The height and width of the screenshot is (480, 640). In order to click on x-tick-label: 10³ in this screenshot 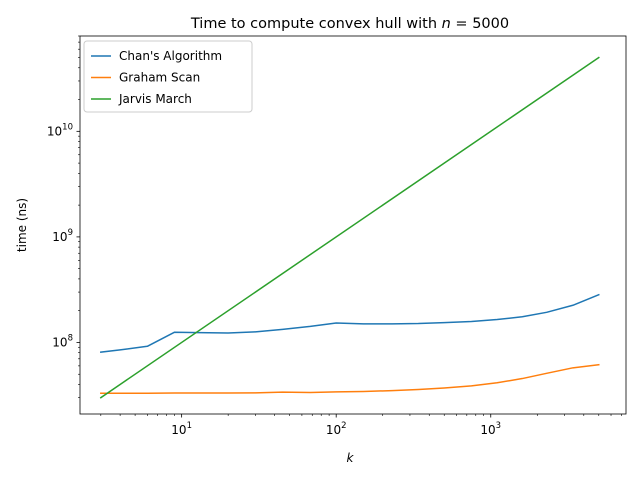, I will do `click(490, 429)`.